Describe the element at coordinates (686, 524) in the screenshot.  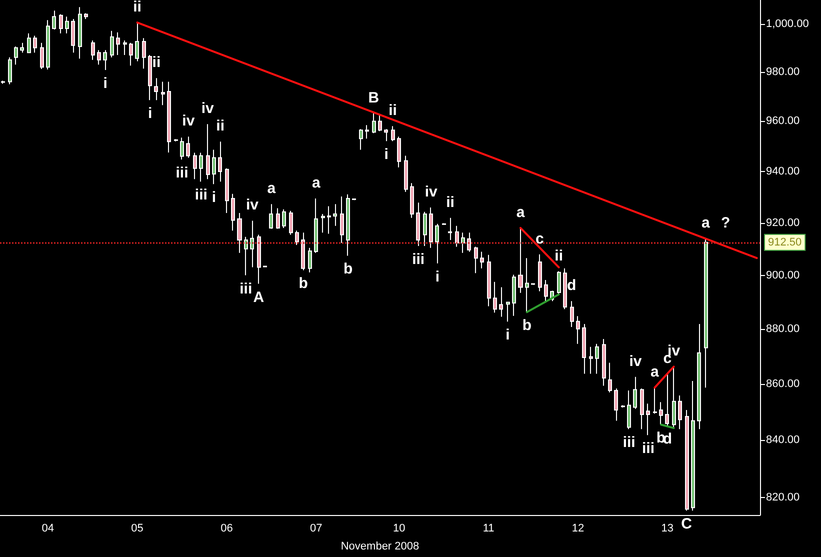
I see `annotation: C` at that location.